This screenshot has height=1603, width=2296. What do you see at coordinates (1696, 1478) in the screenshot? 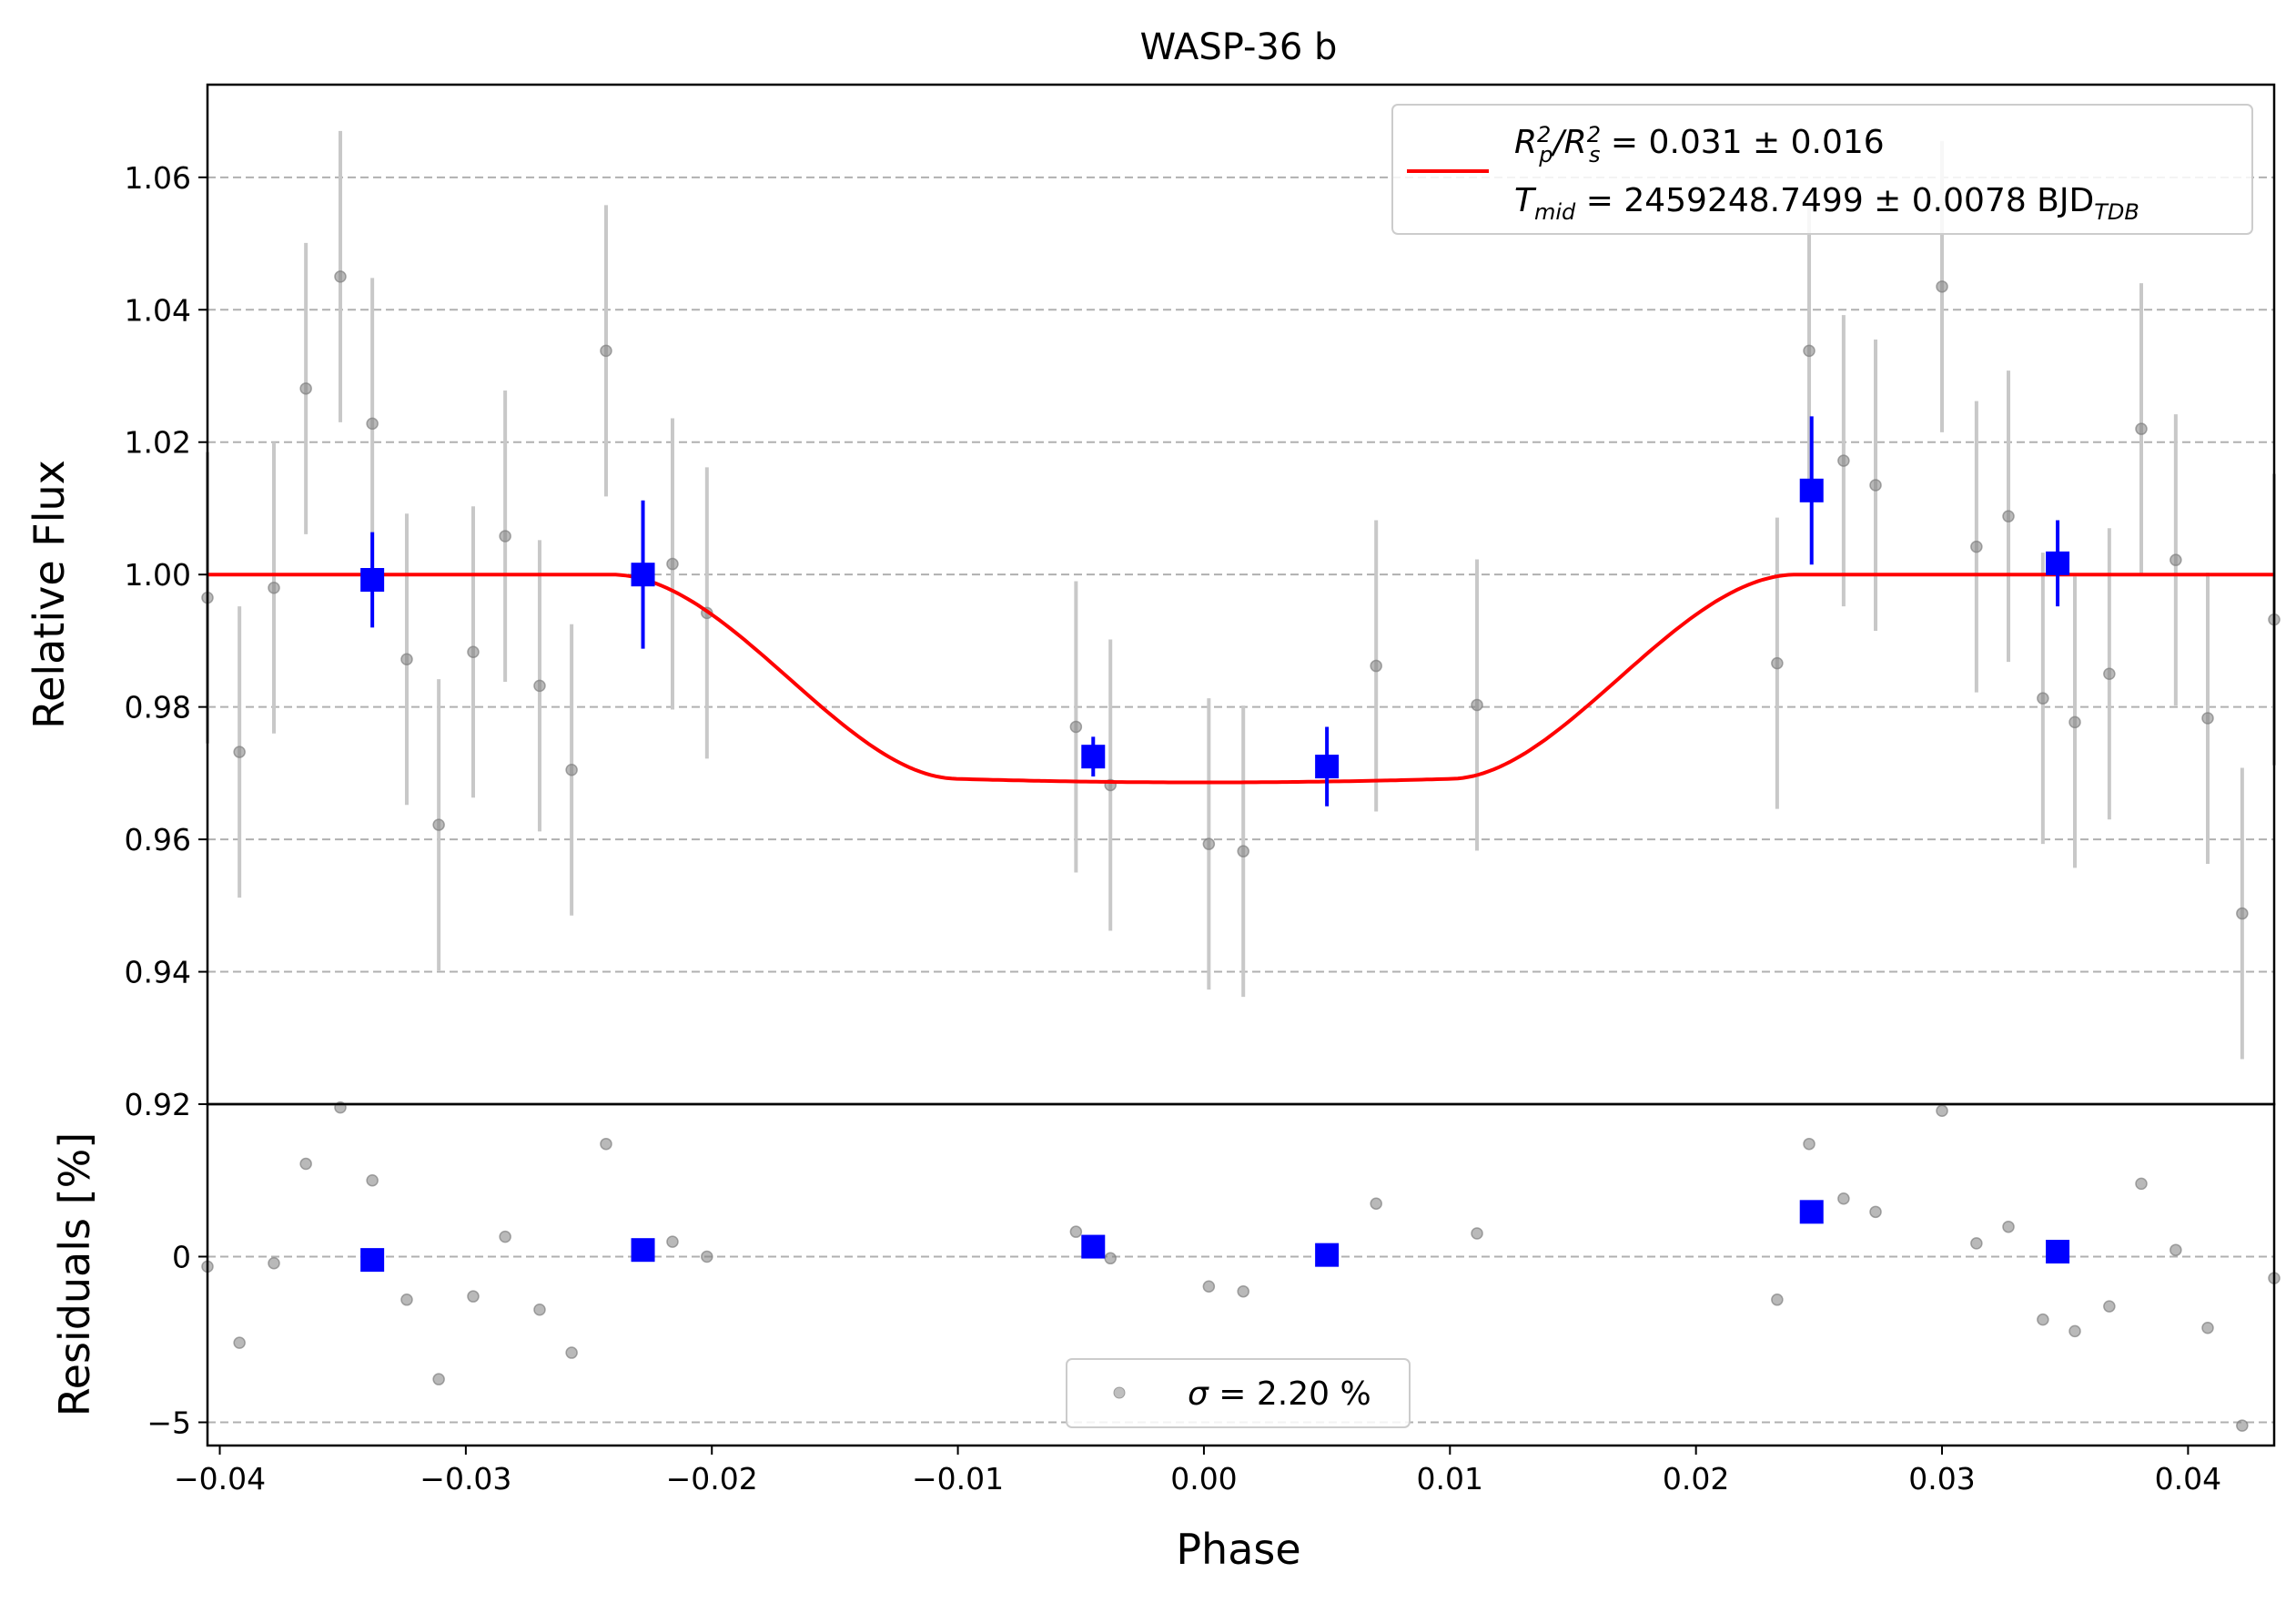
I see `phase-x-tick-label: 0.02` at bounding box center [1696, 1478].